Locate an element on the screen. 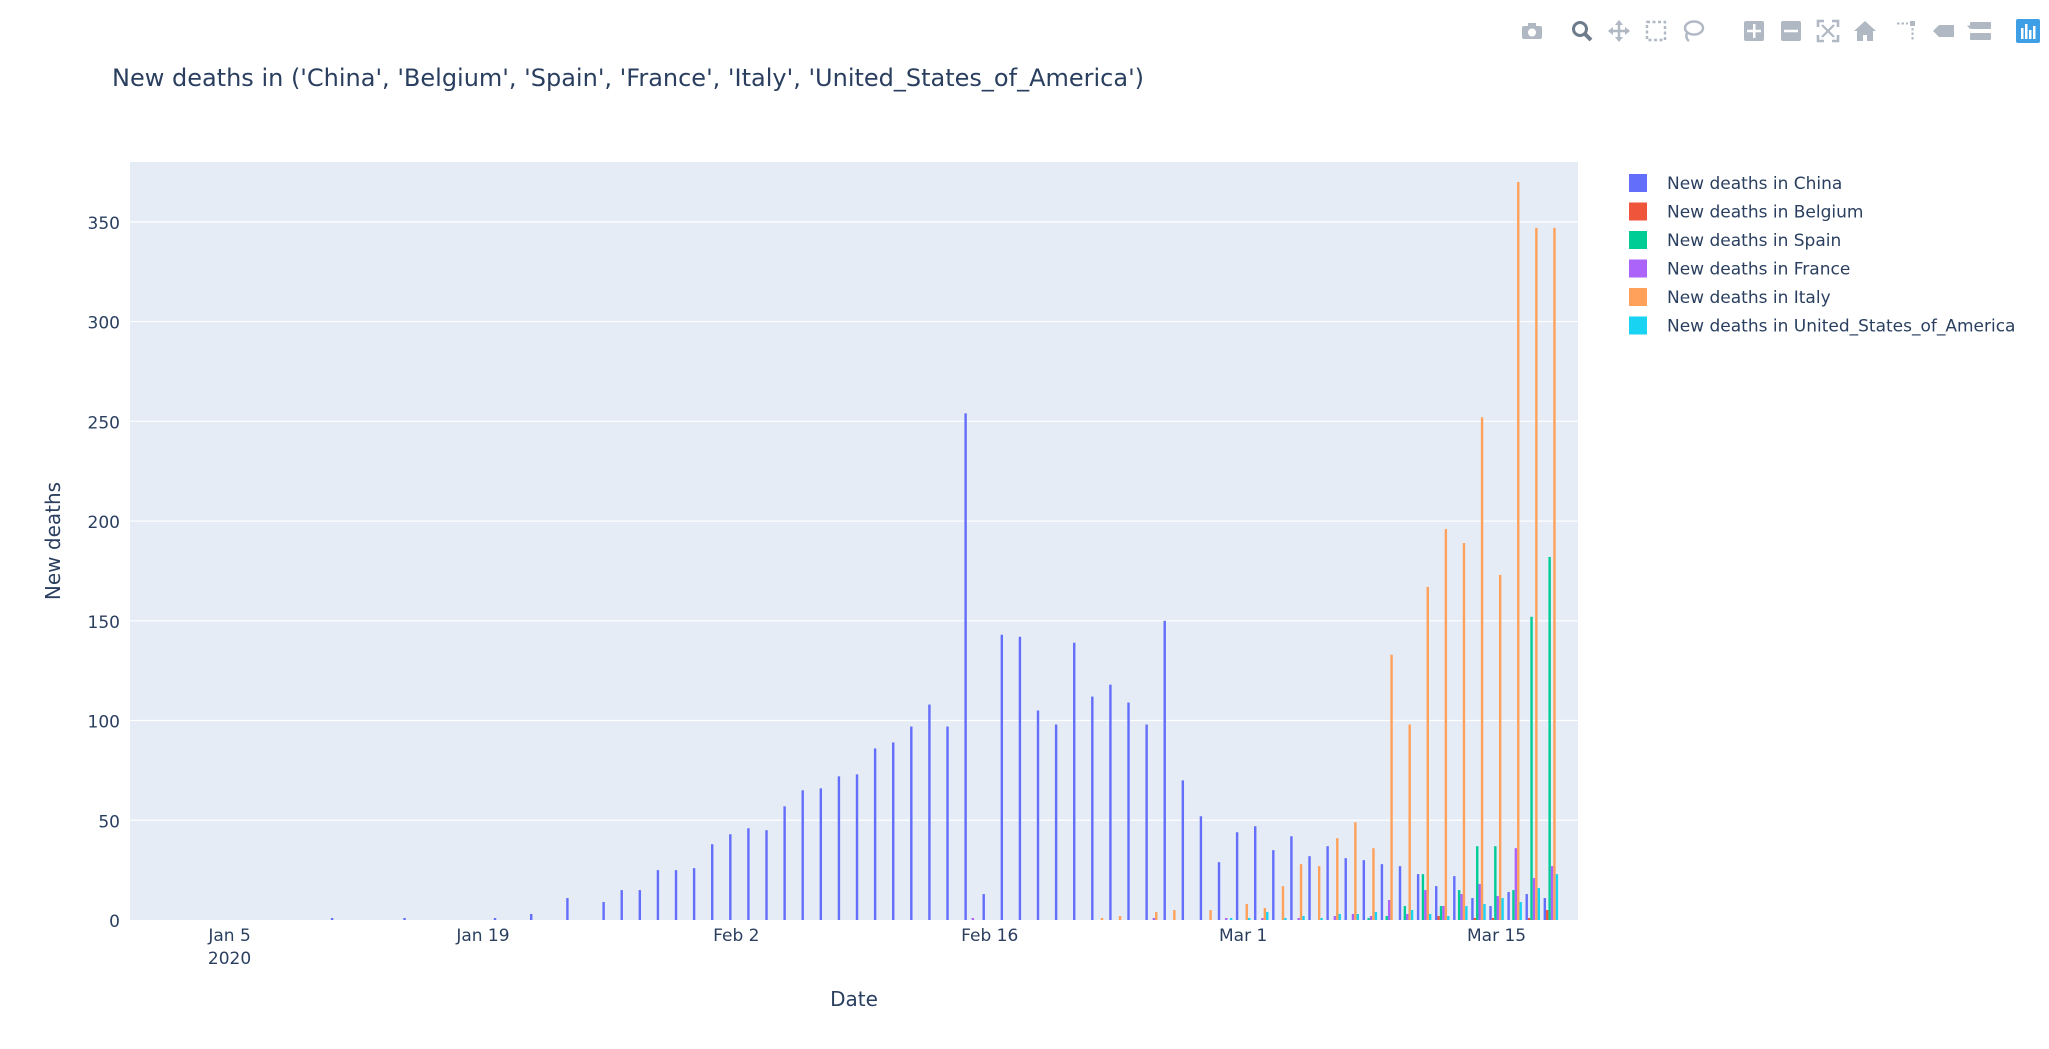 This screenshot has height=1049, width=2049. zoom-out-button is located at coordinates (1791, 31).